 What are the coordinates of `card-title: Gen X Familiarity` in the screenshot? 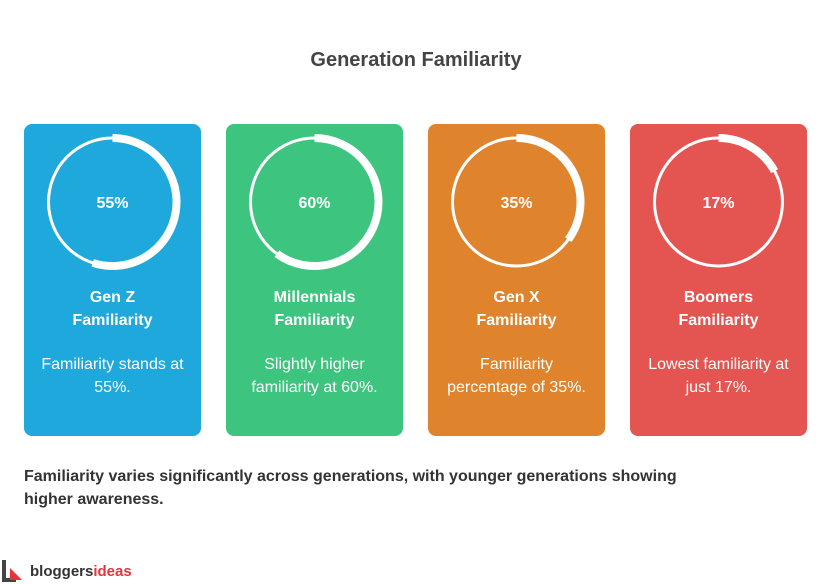 It's located at (516, 309).